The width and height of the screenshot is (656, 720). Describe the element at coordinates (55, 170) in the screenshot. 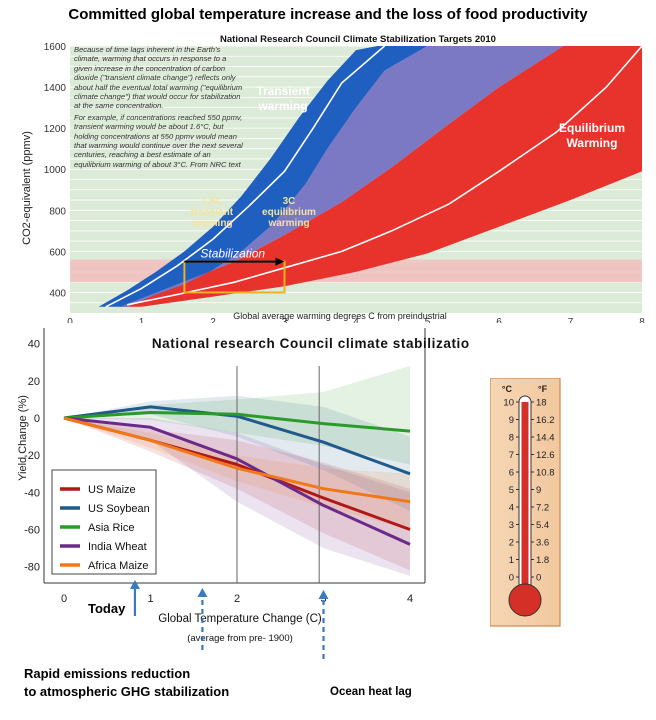

I see `y-tick-label: 1000` at that location.